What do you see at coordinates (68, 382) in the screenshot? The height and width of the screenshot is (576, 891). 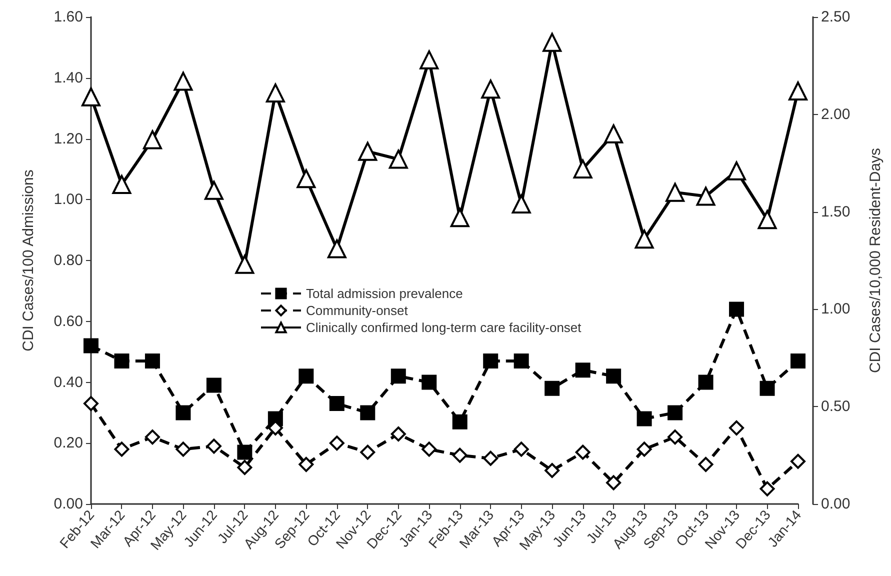 I see `y-tick-label: 0.40` at bounding box center [68, 382].